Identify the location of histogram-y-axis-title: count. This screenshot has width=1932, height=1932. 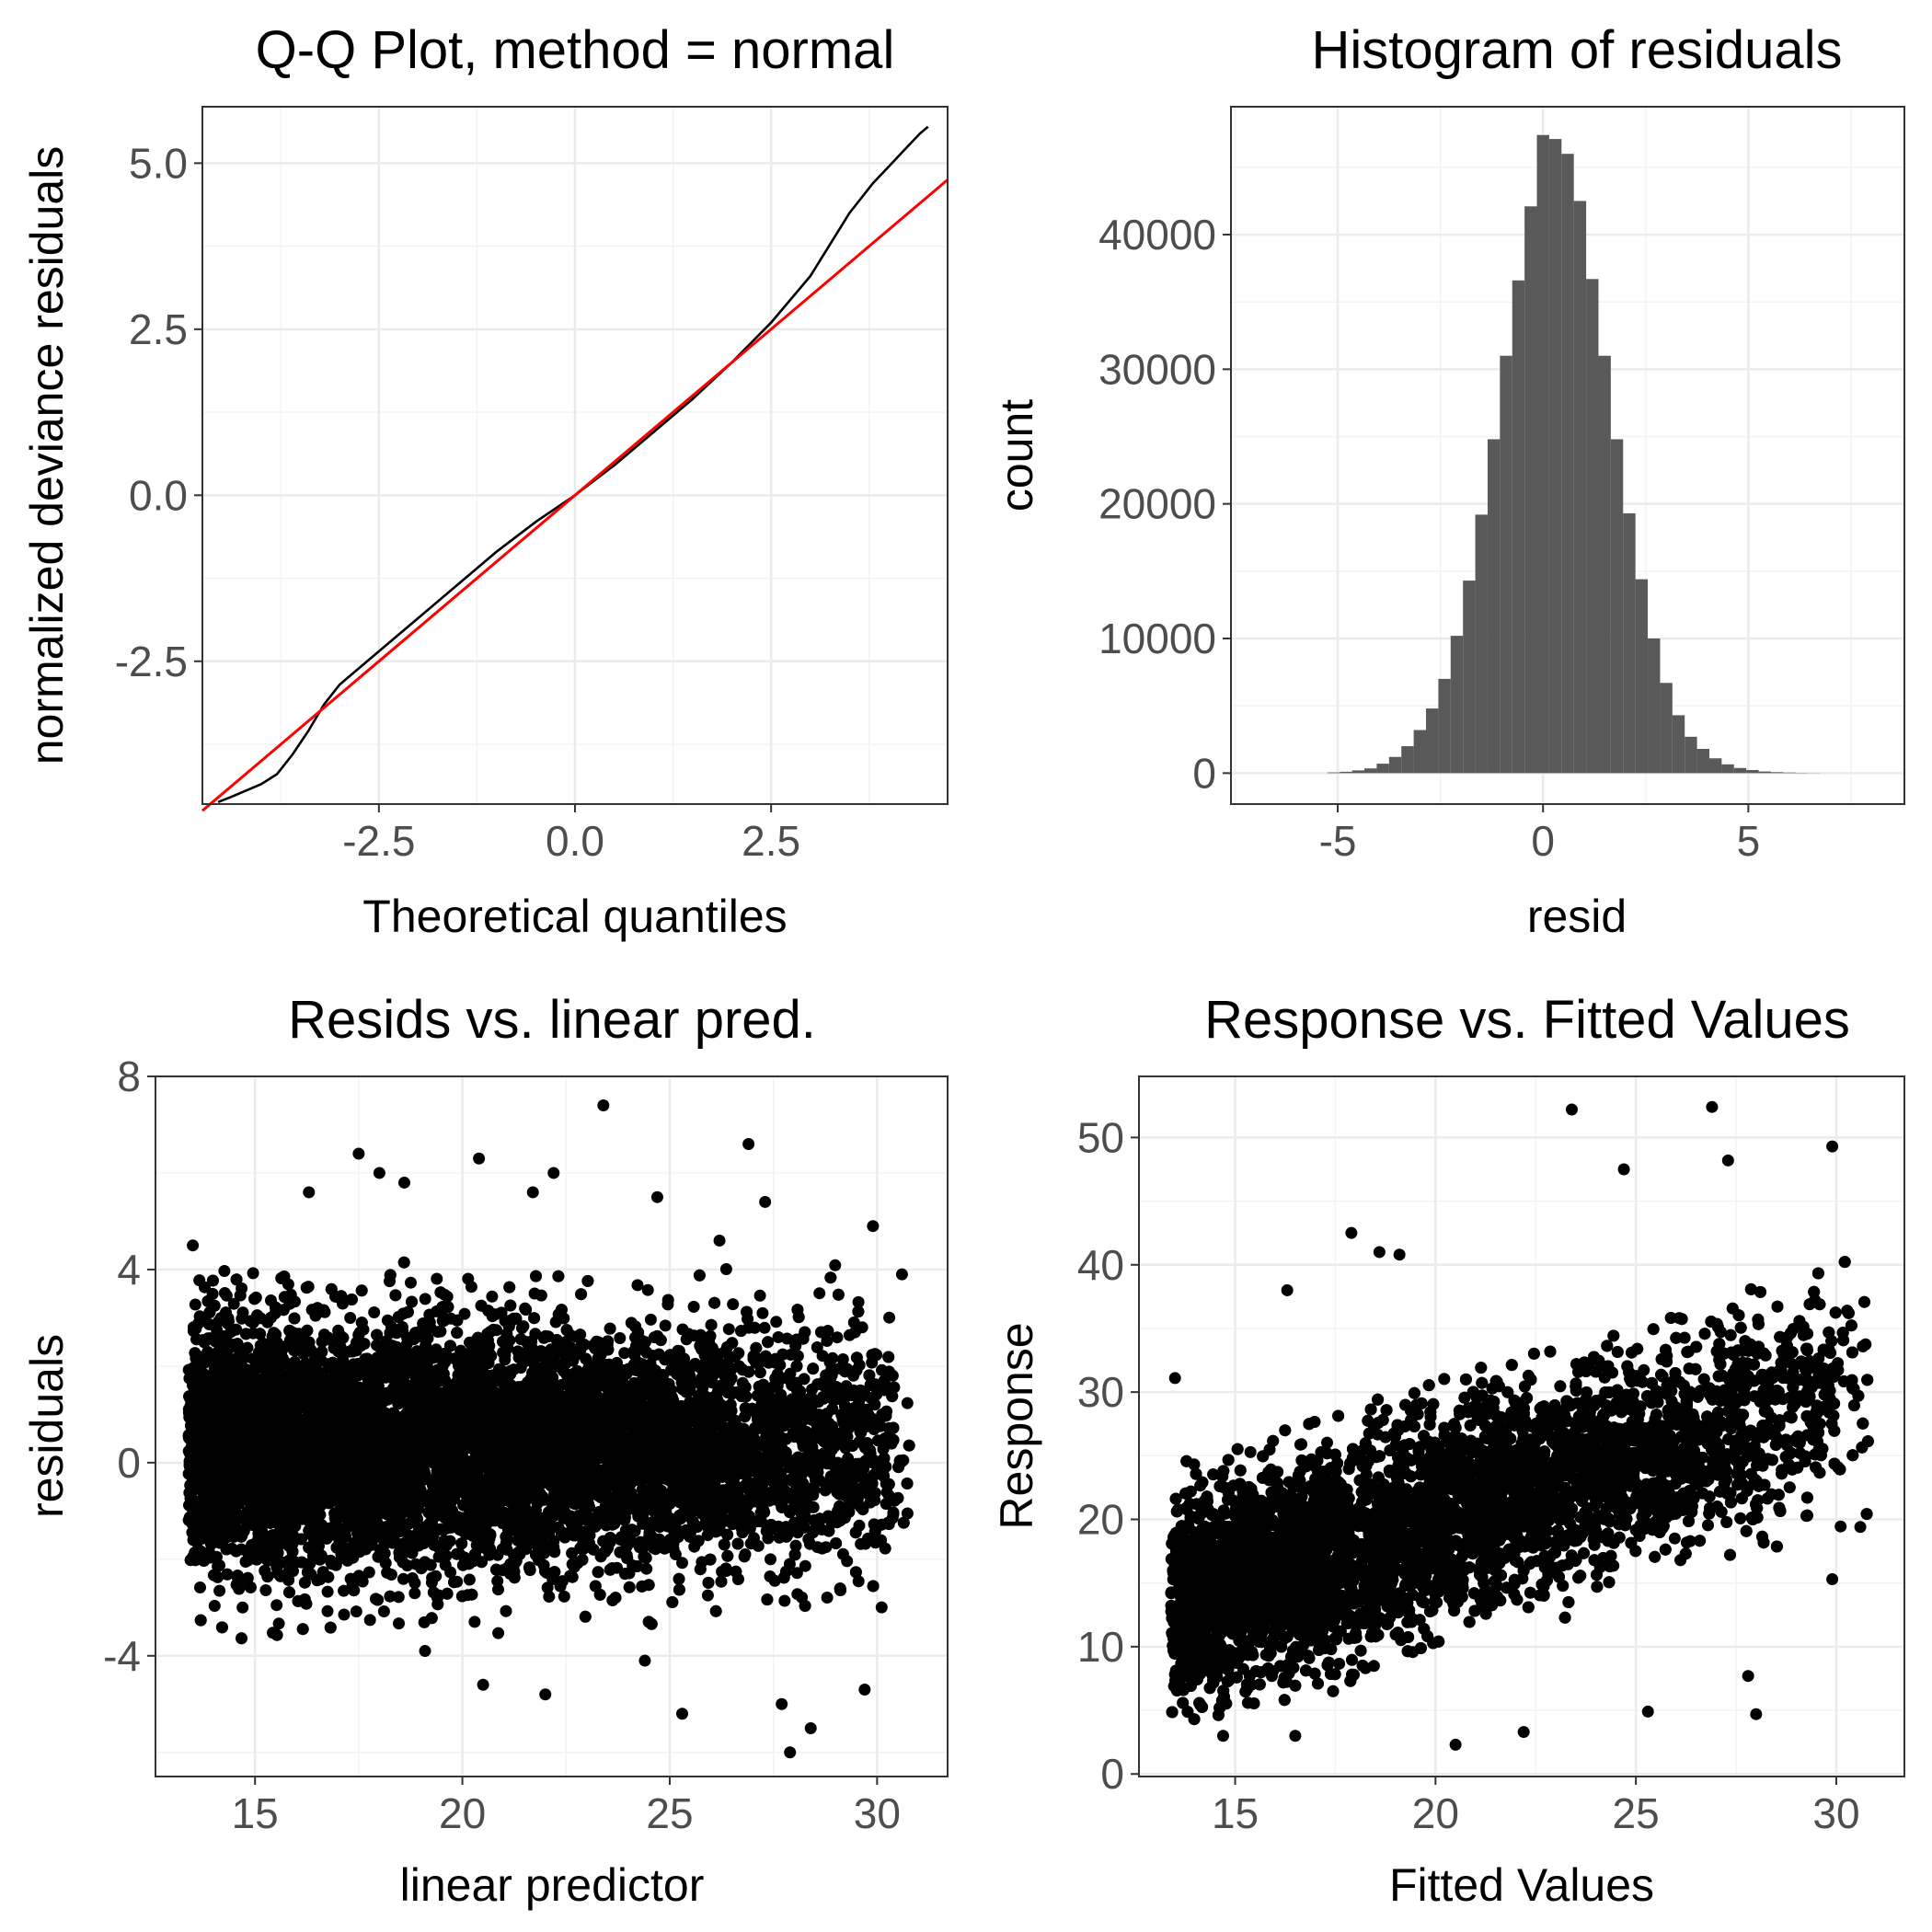
(1016, 455).